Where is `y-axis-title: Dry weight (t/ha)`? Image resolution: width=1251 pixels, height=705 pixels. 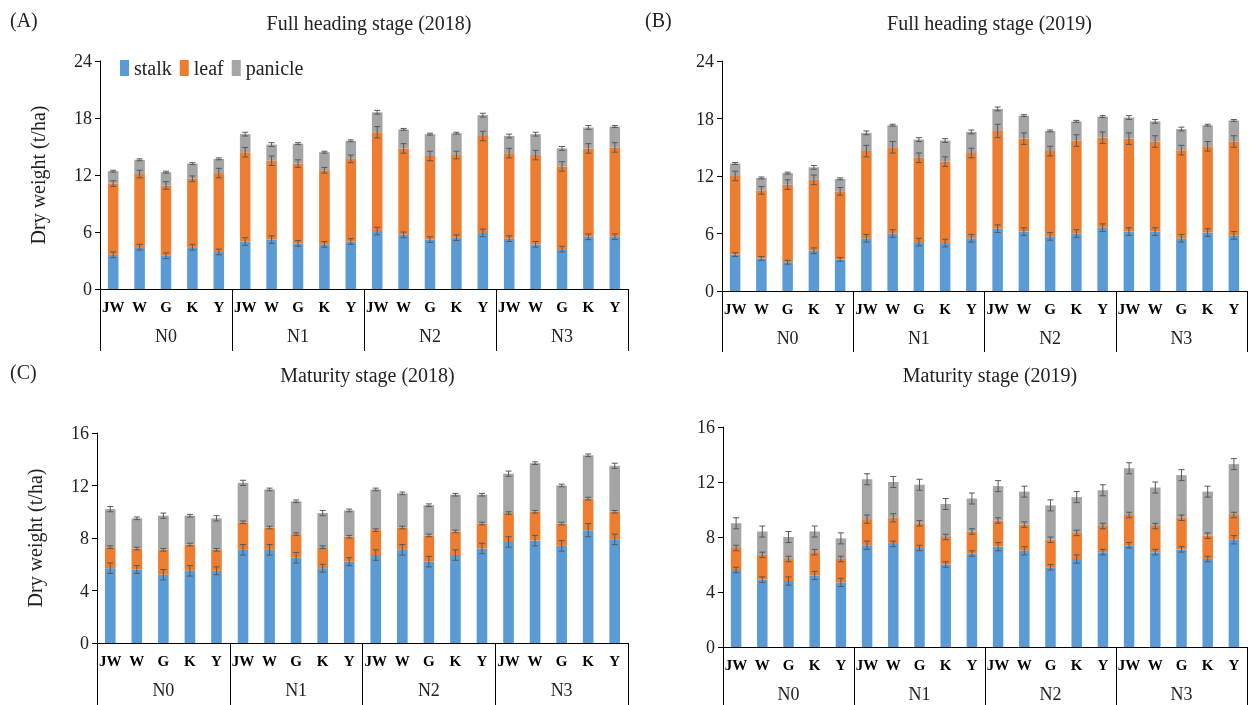 y-axis-title: Dry weight (t/ha) is located at coordinates (35, 538).